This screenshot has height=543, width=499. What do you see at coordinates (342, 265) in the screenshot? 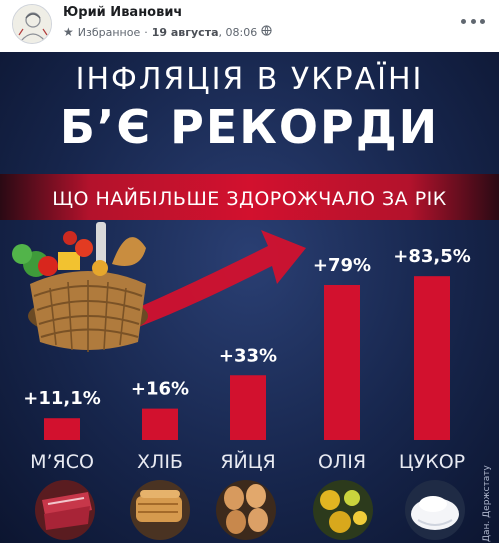
I see `value-label-3: +79%` at bounding box center [342, 265].